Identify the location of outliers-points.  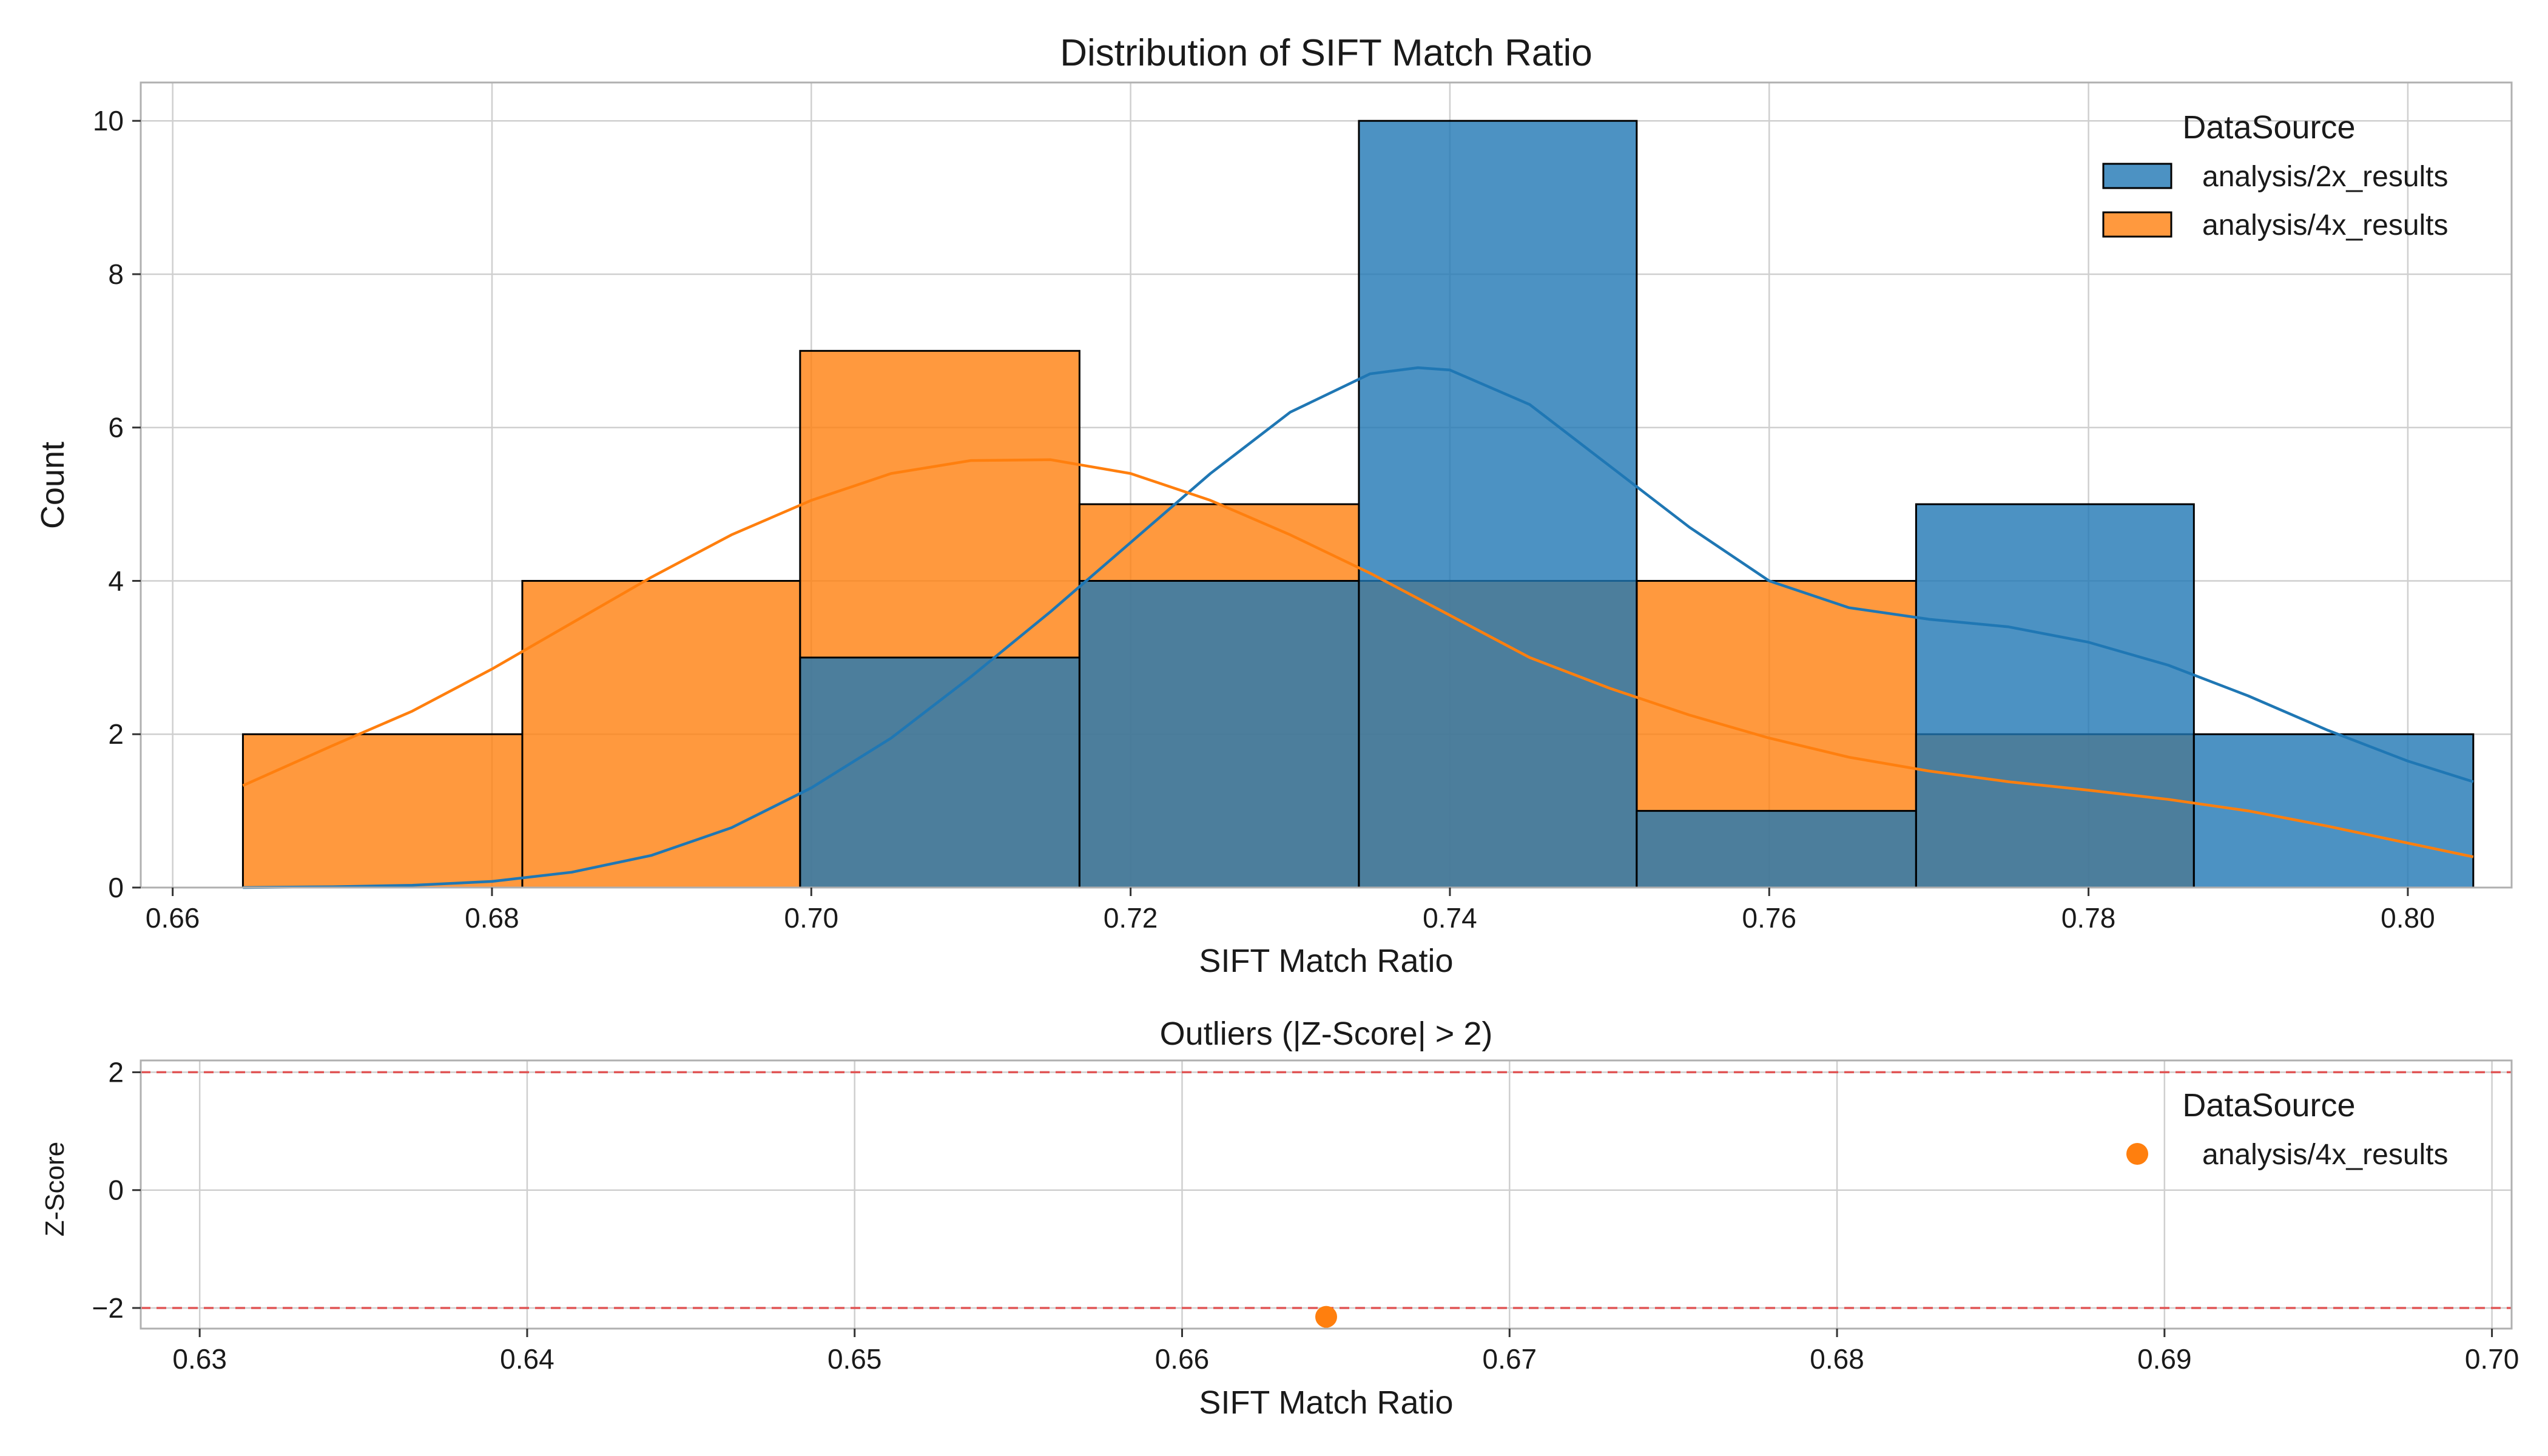
(1326, 1317).